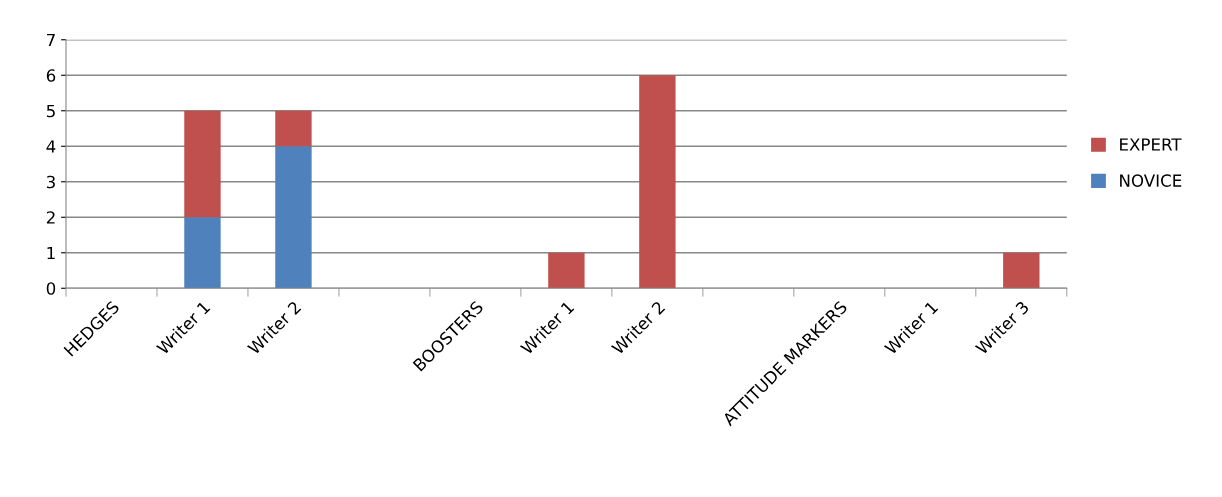 This screenshot has width=1222, height=497. Describe the element at coordinates (50, 182) in the screenshot. I see `y-tick-label: 3` at that location.